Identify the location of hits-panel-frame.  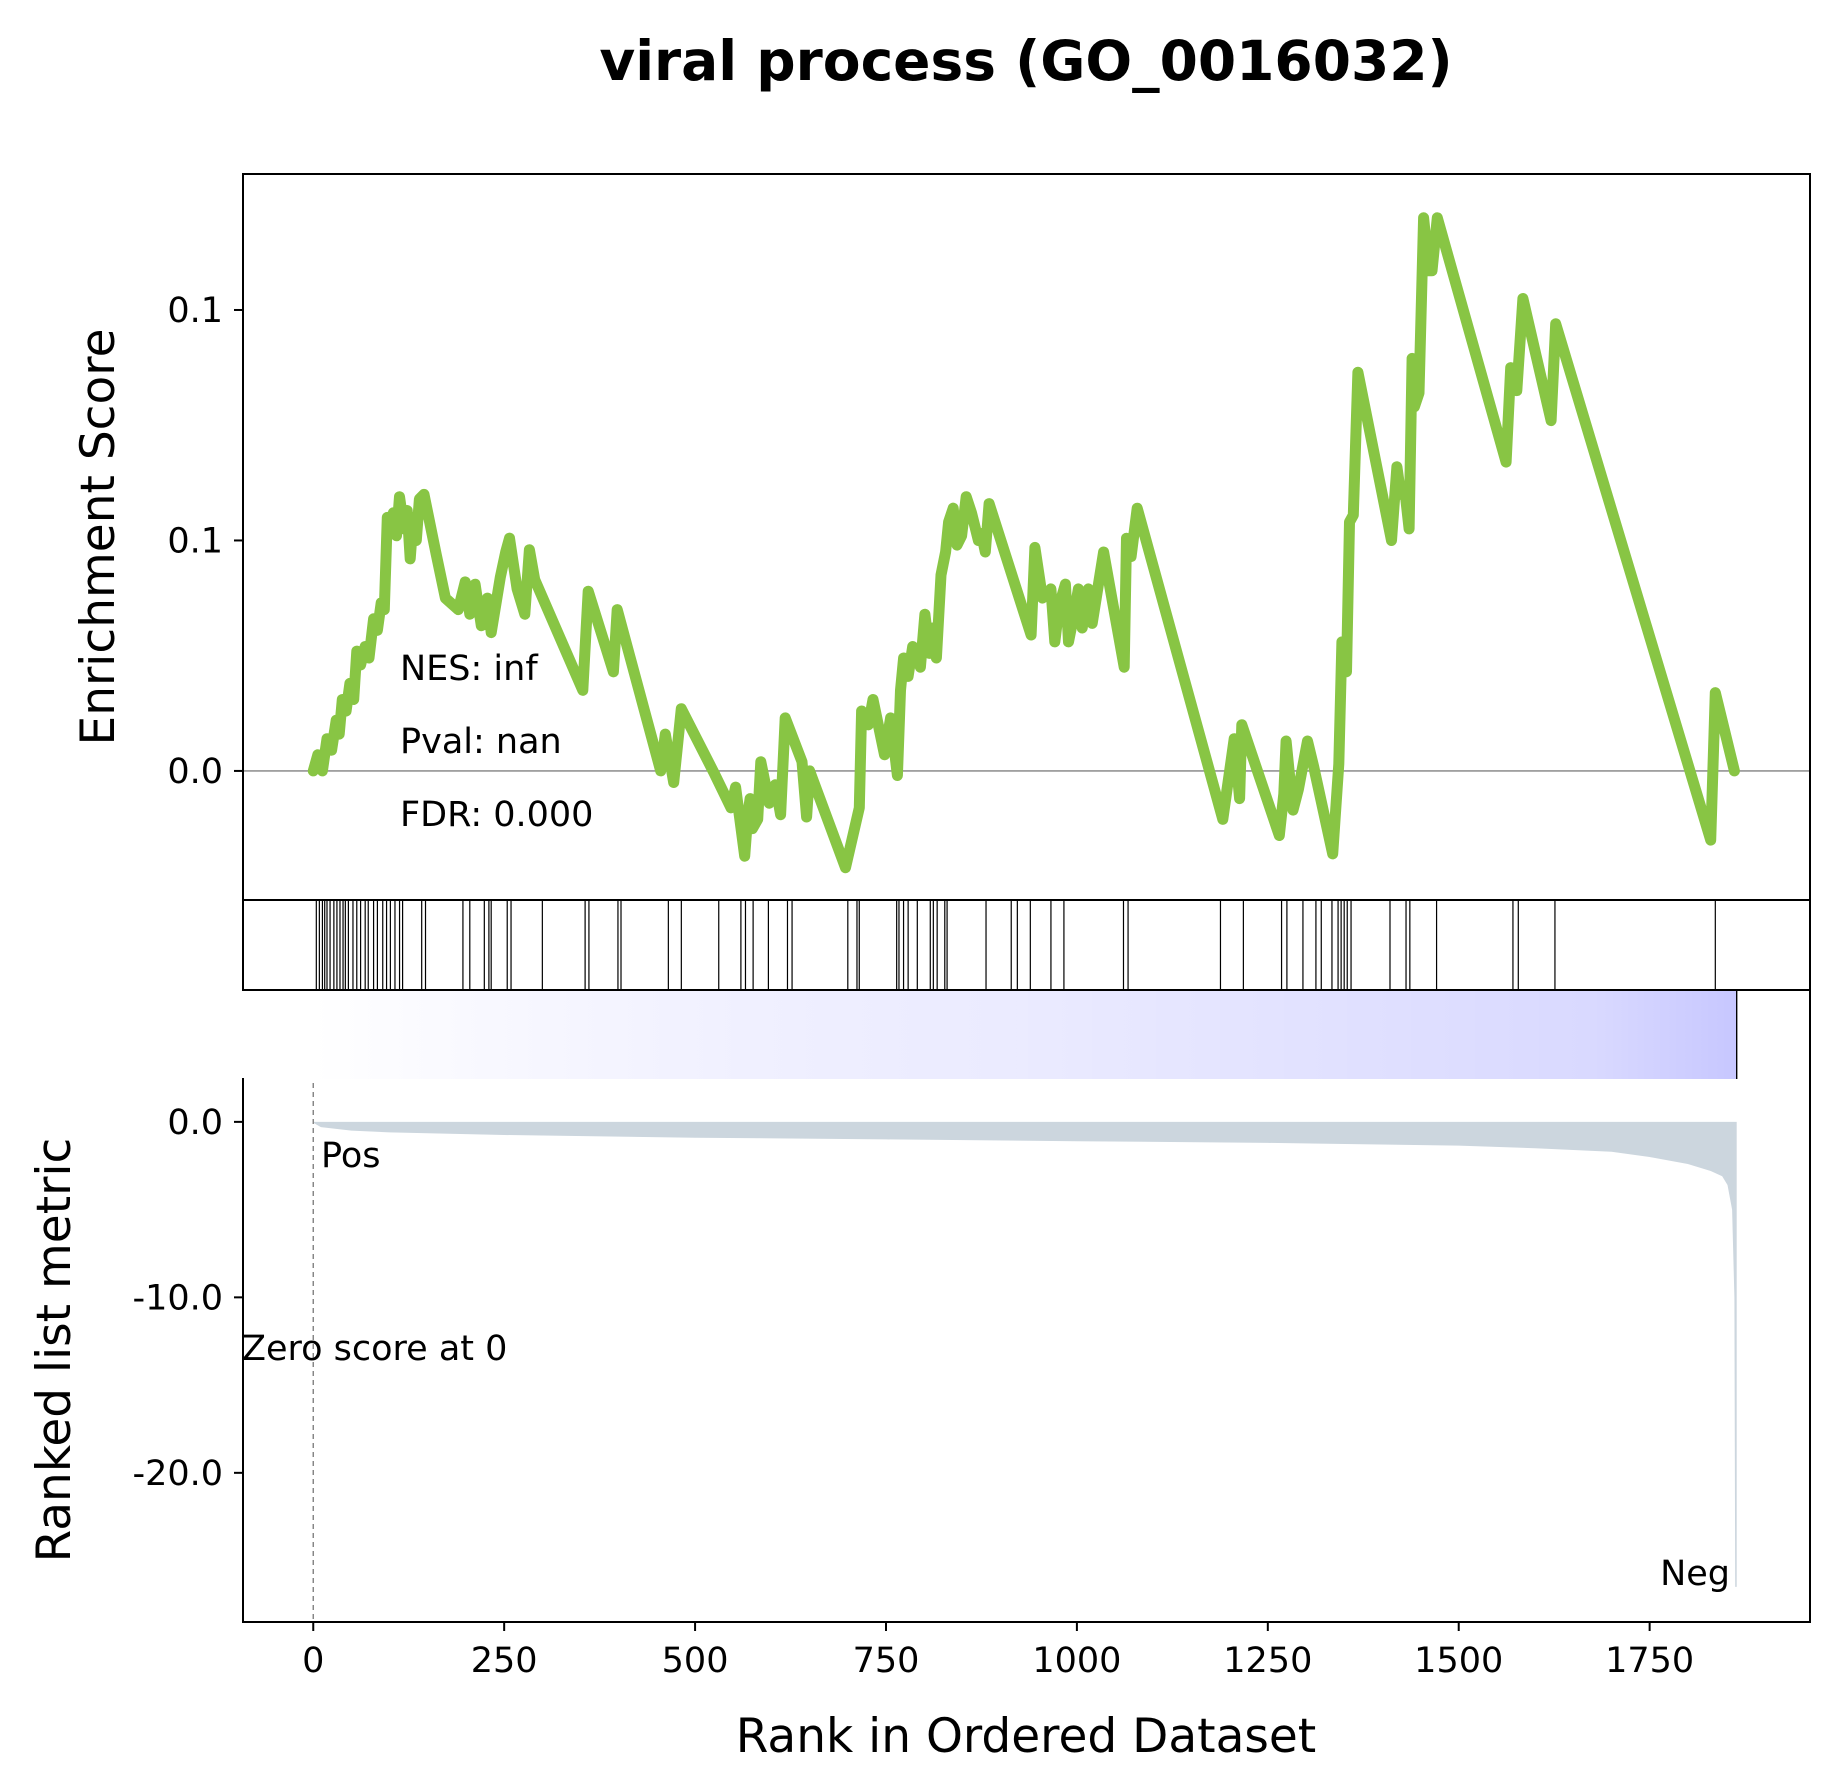
(1026, 945).